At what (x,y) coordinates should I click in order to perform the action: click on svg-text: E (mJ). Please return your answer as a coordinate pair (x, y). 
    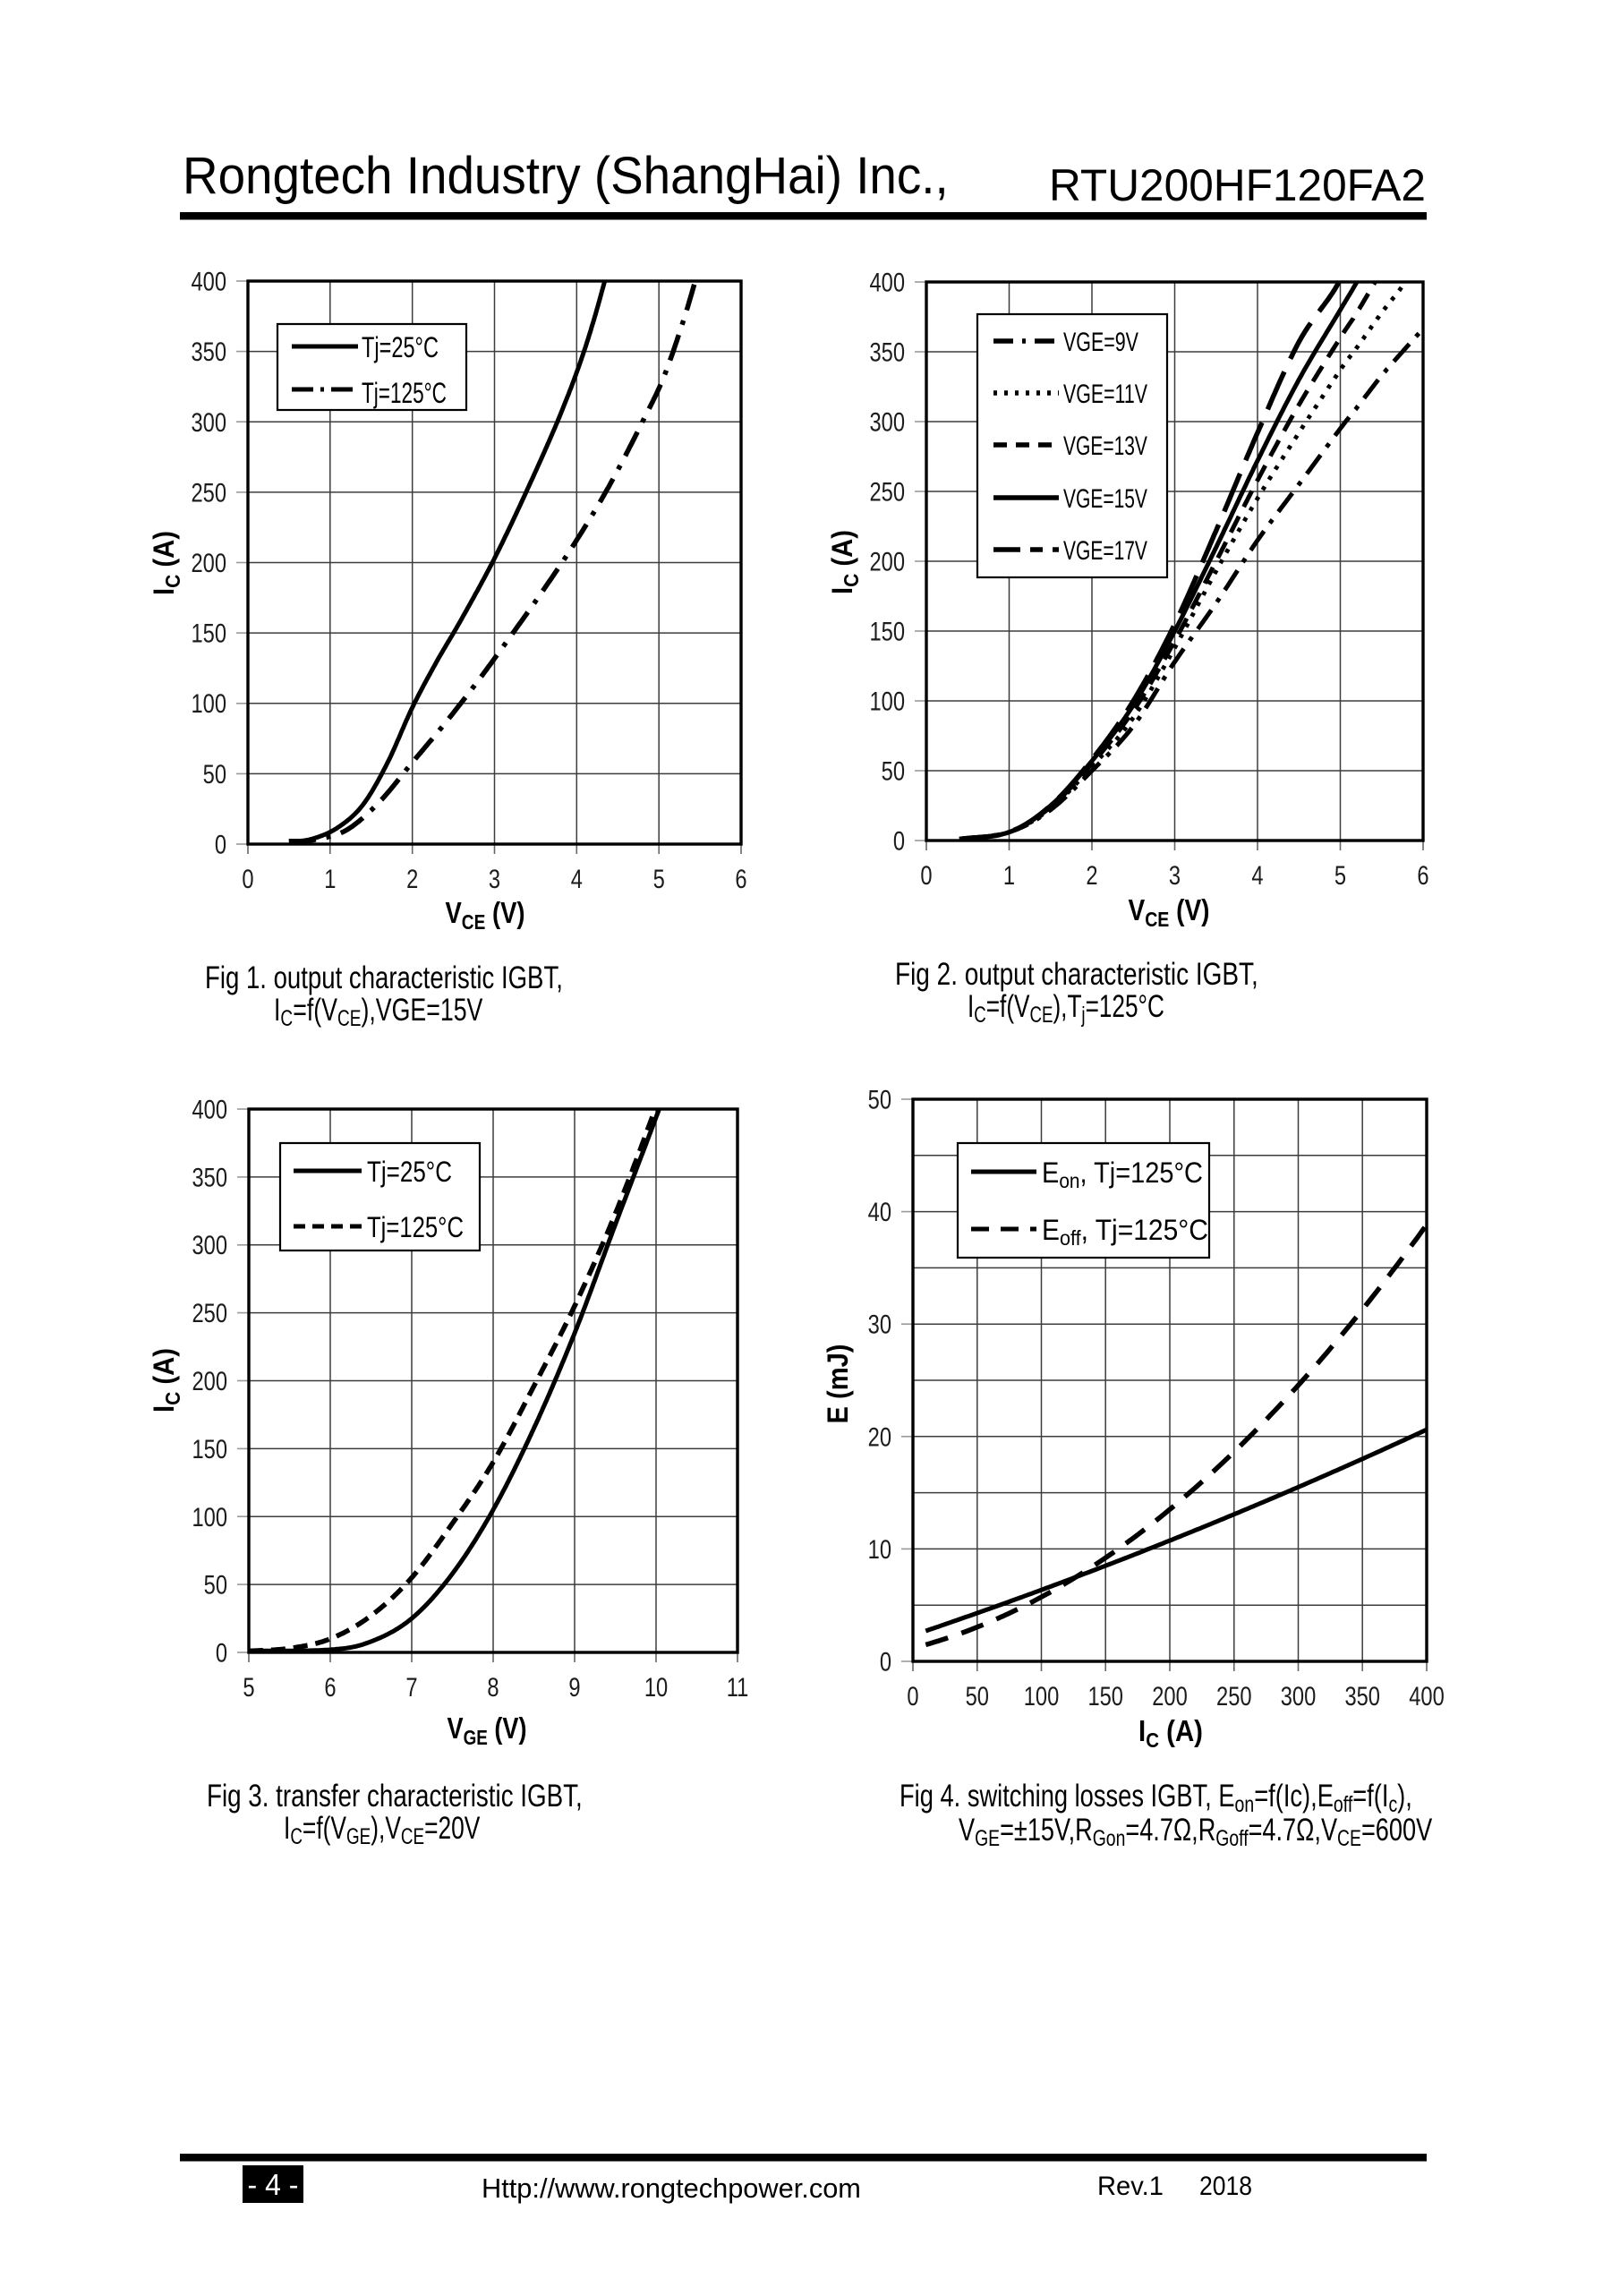
    Looking at the image, I should click on (839, 1384).